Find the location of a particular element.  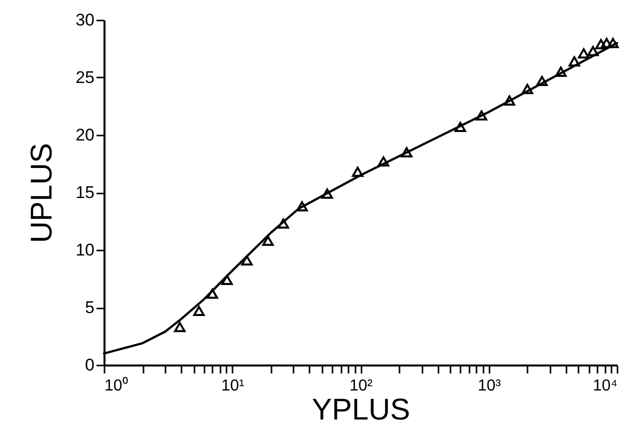

x-tick-label: 10² is located at coordinates (361, 386).